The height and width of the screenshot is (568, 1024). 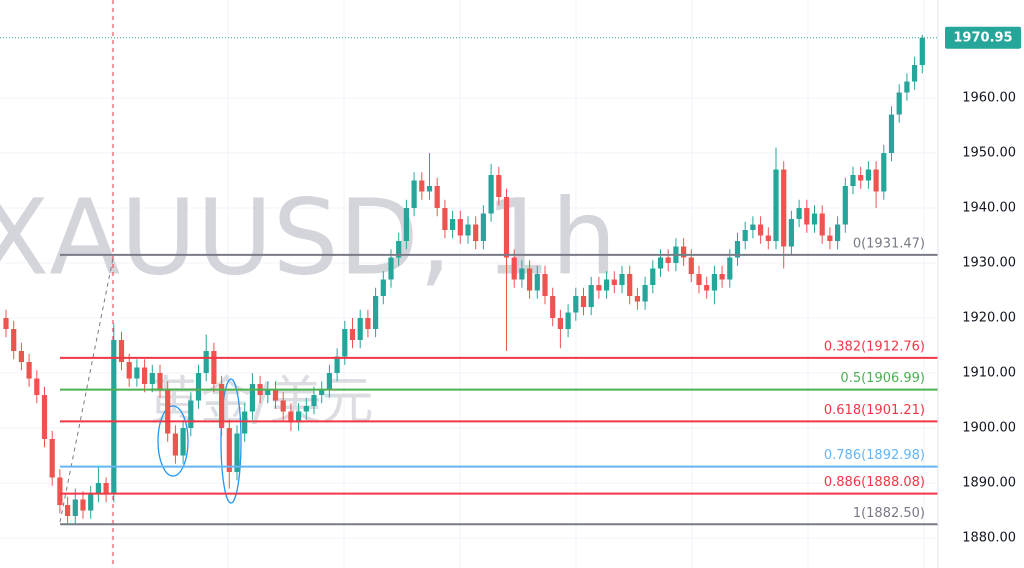 I want to click on last-price-label: 1970.95, so click(x=982, y=37).